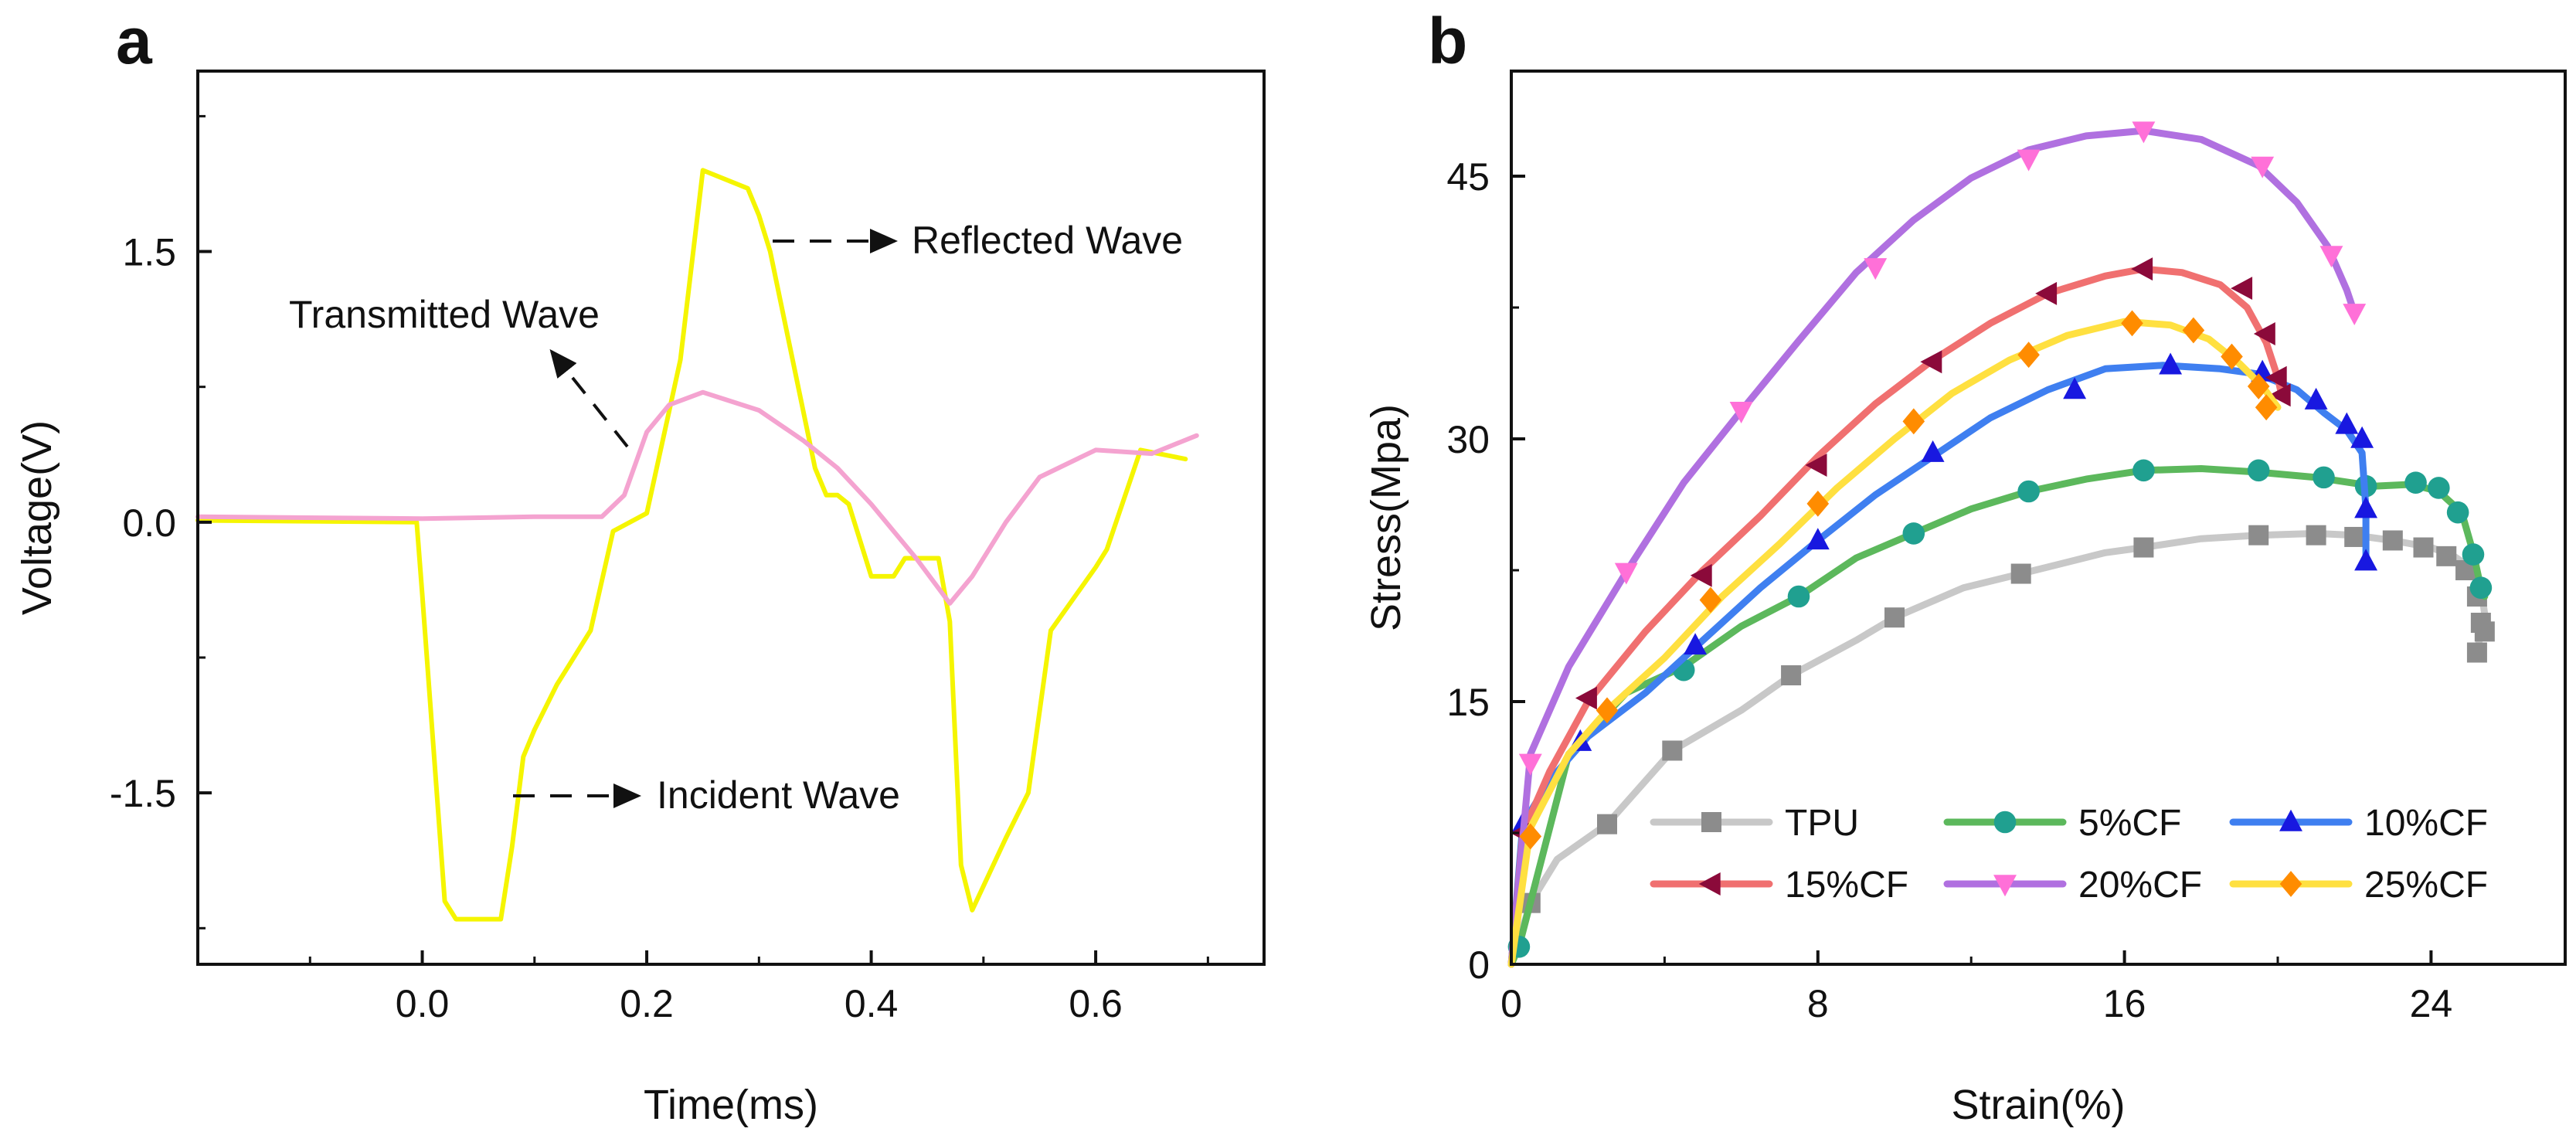  Describe the element at coordinates (2038, 1105) in the screenshot. I see `panel-b-x-axis-title: Strain(%)` at that location.